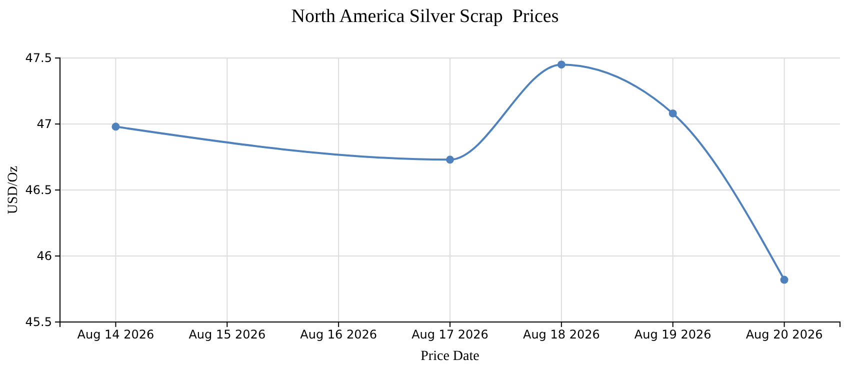 The width and height of the screenshot is (850, 370). I want to click on y-tick-label: 47.5, so click(38, 57).